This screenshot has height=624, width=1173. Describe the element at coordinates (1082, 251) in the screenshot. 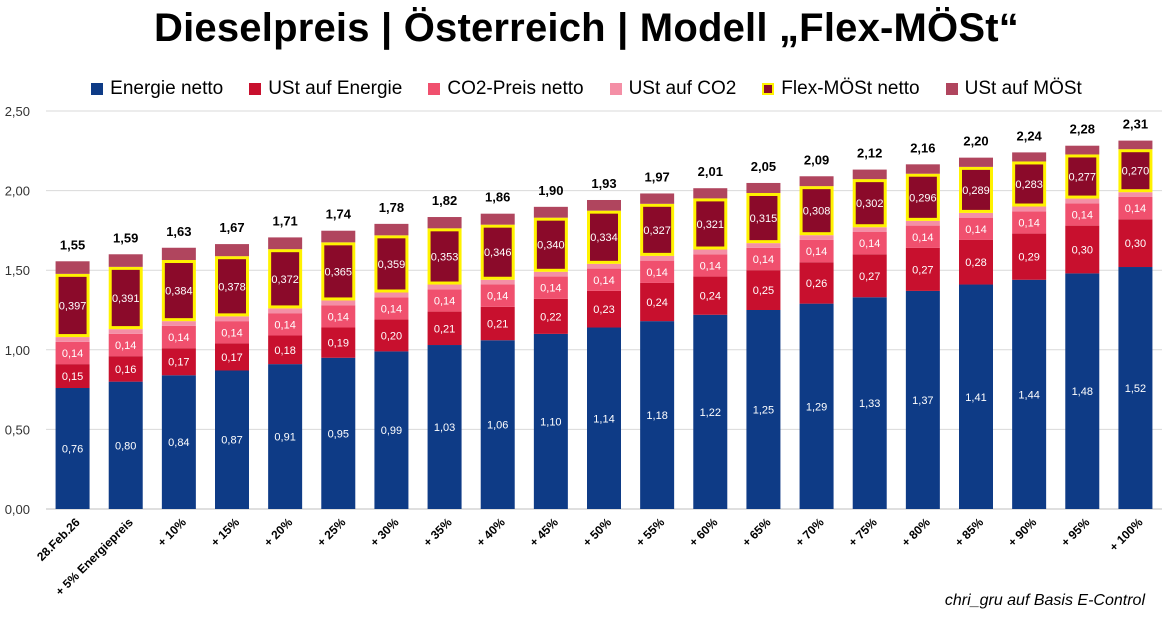

I see `data-label: 0,30` at that location.